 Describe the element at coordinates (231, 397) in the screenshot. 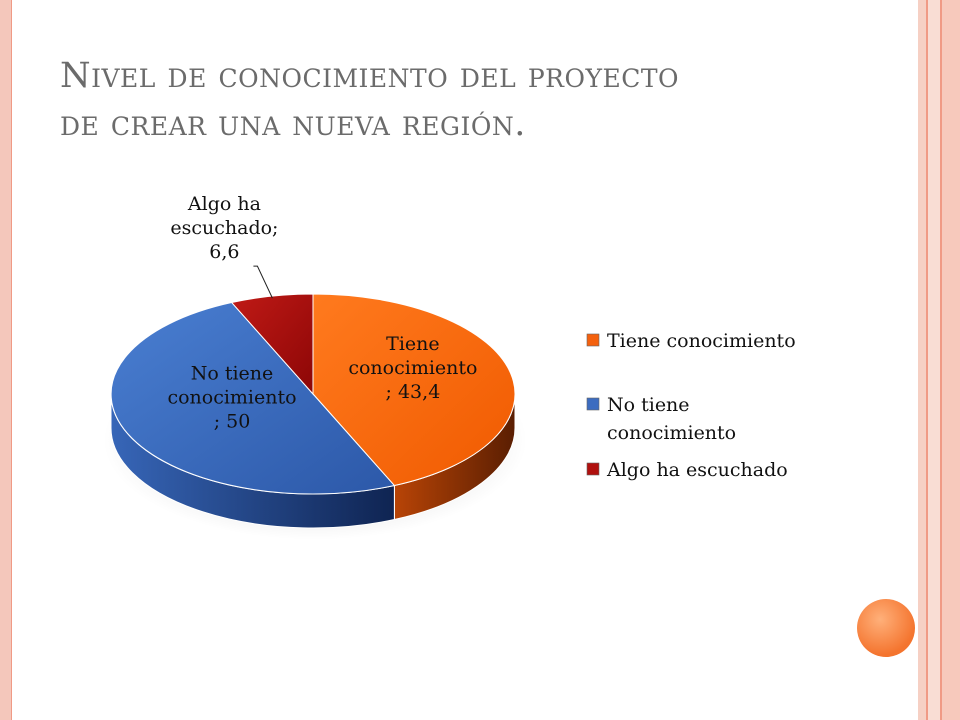

I see `data-label-no-tiene-conocimiento: No tiene conocimiento; 50` at that location.